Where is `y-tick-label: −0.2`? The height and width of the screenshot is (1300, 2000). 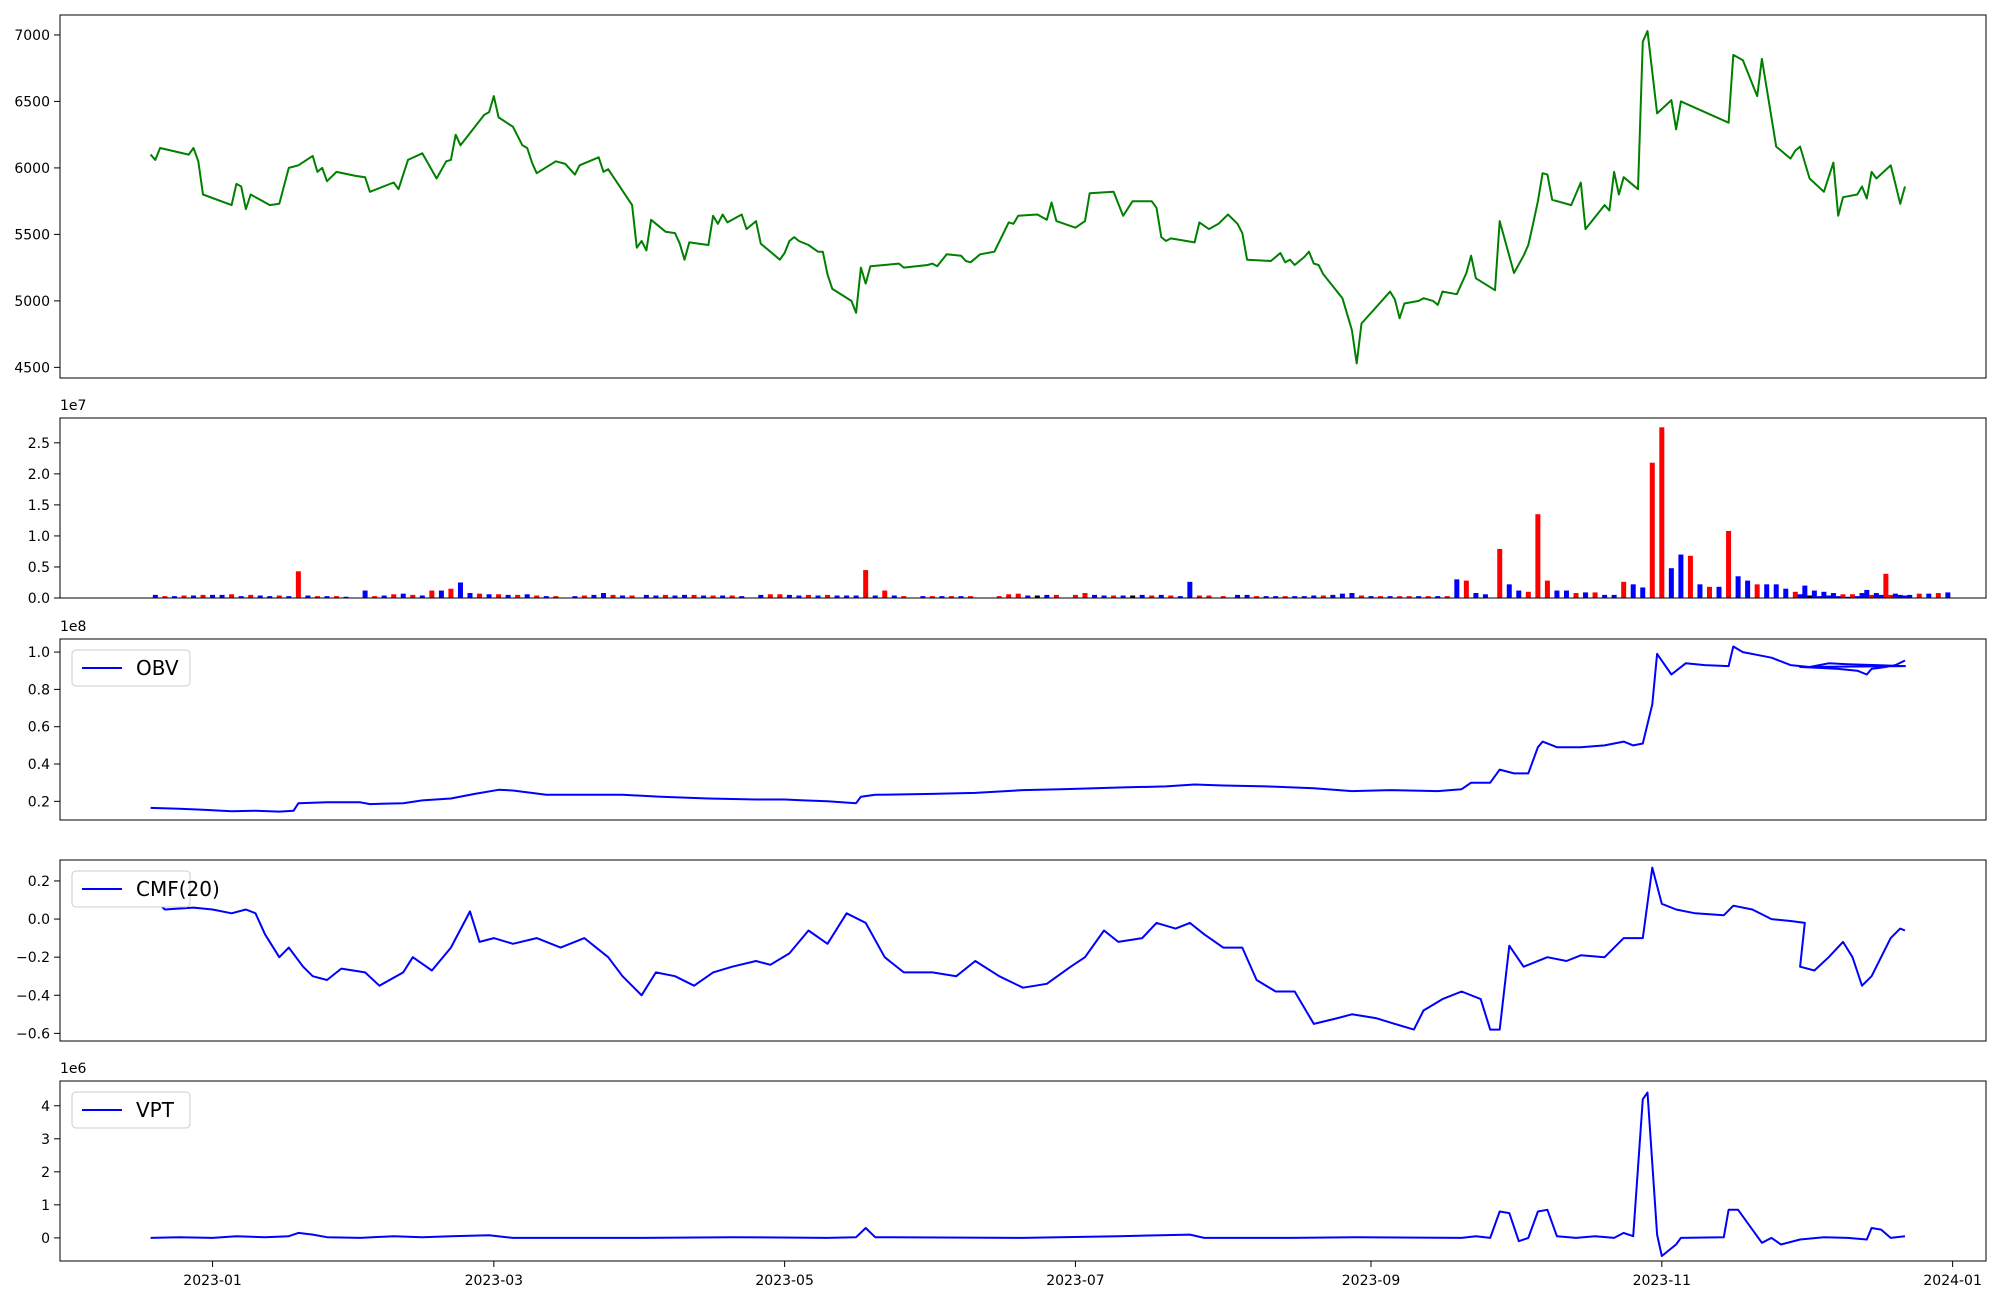 y-tick-label: −0.2 is located at coordinates (33, 958).